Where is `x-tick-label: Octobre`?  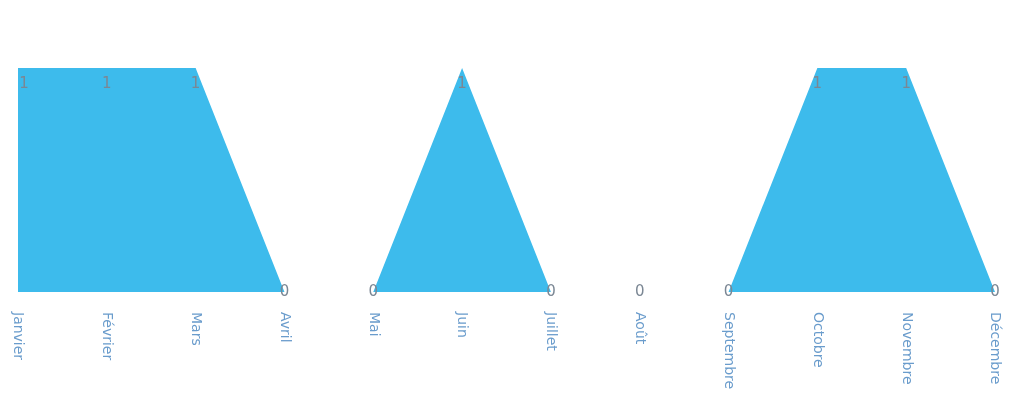 x-tick-label: Octobre is located at coordinates (818, 340).